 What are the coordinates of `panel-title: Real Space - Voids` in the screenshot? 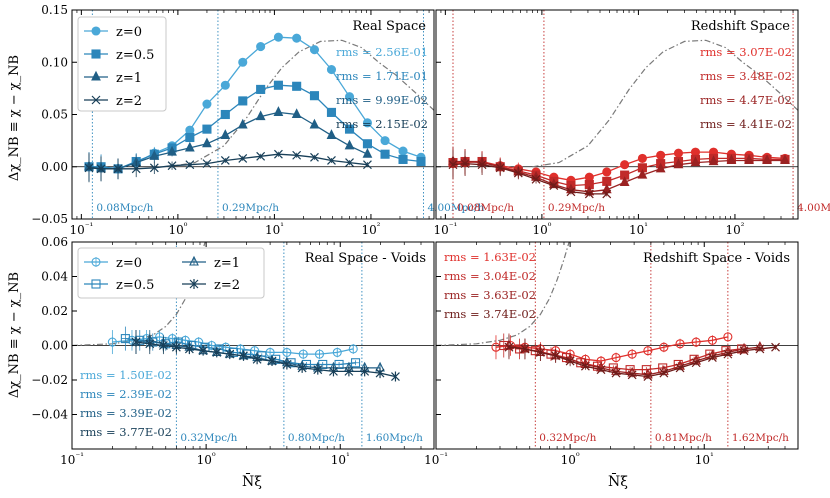 It's located at (365, 258).